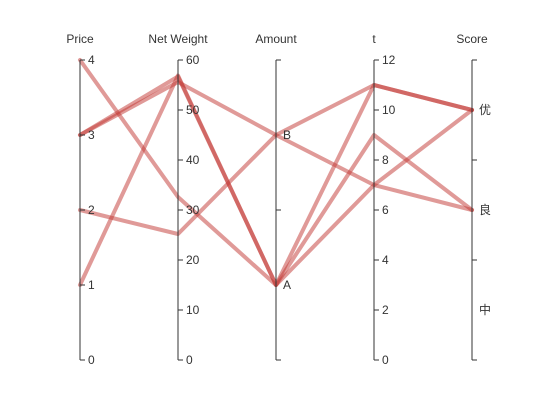 The image size is (550, 420). What do you see at coordinates (485, 110) in the screenshot?
I see `category-label: 优` at bounding box center [485, 110].